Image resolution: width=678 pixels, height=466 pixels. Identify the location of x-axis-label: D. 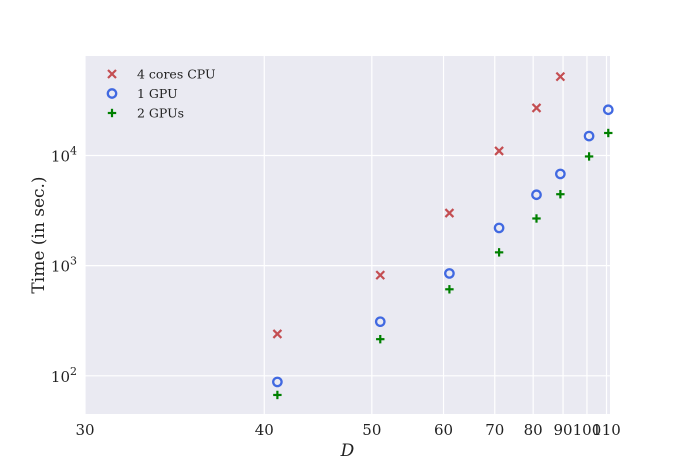
(347, 451).